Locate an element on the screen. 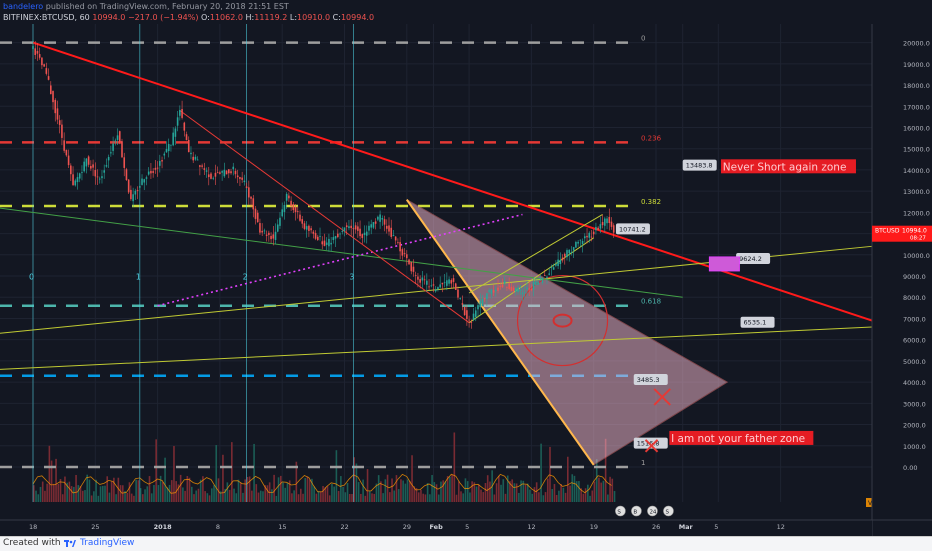 This screenshot has height=551, width=932. channel-lower is located at coordinates (531, 280).